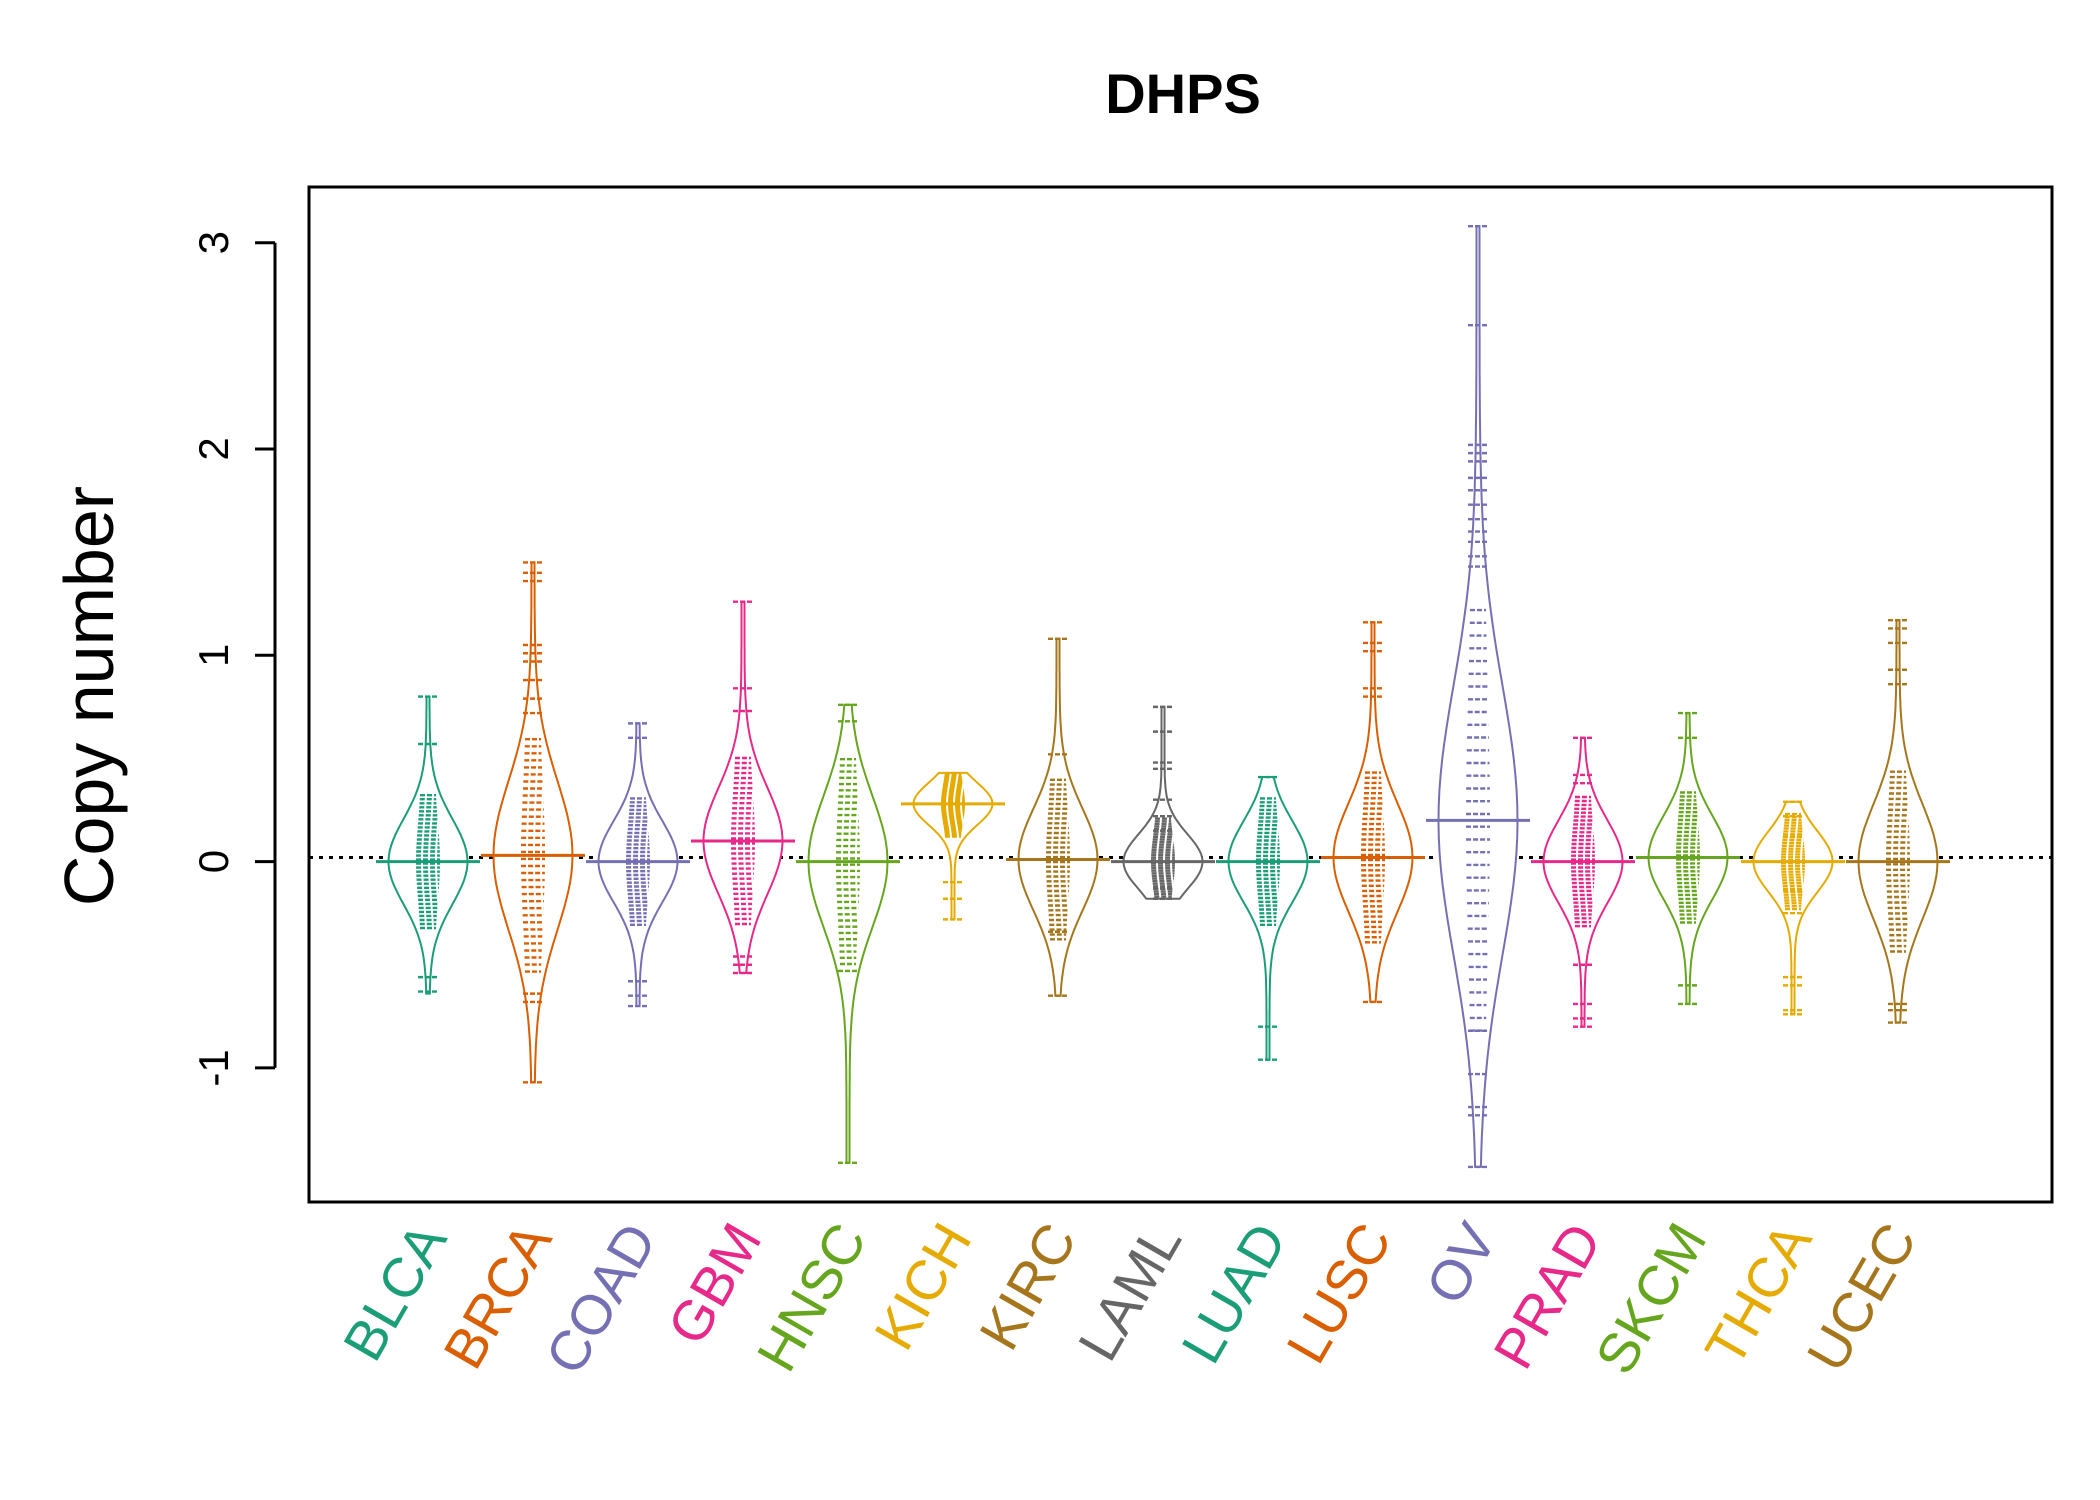  I want to click on bean-brca, so click(533, 822).